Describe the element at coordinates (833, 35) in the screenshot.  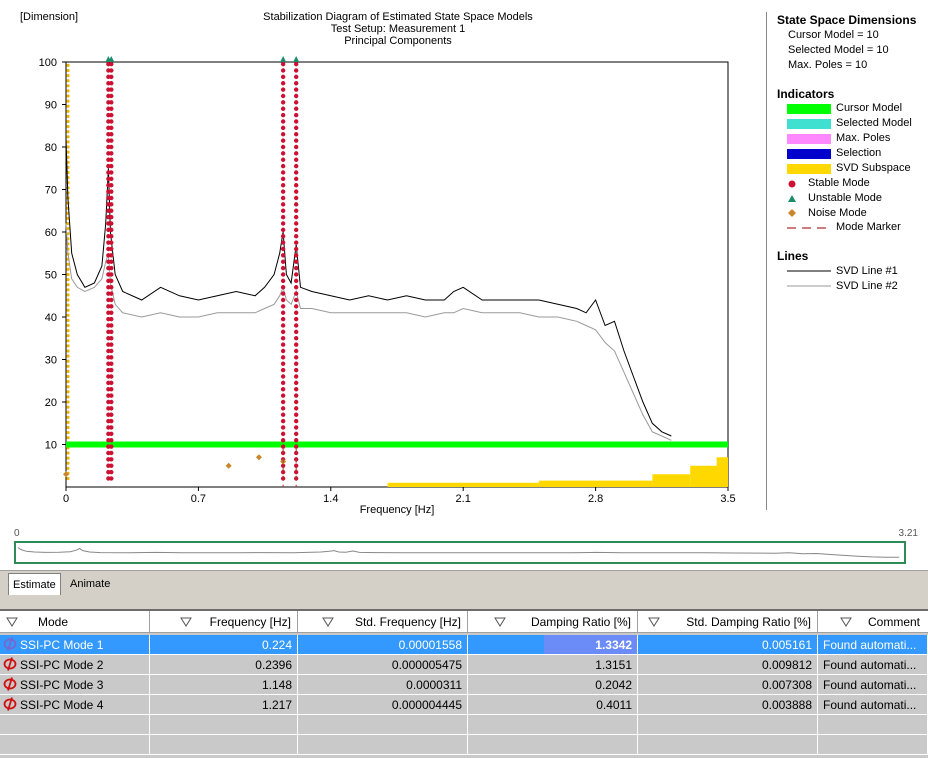
I see `legend-cursor-model-value: Cursor Model = 10` at that location.